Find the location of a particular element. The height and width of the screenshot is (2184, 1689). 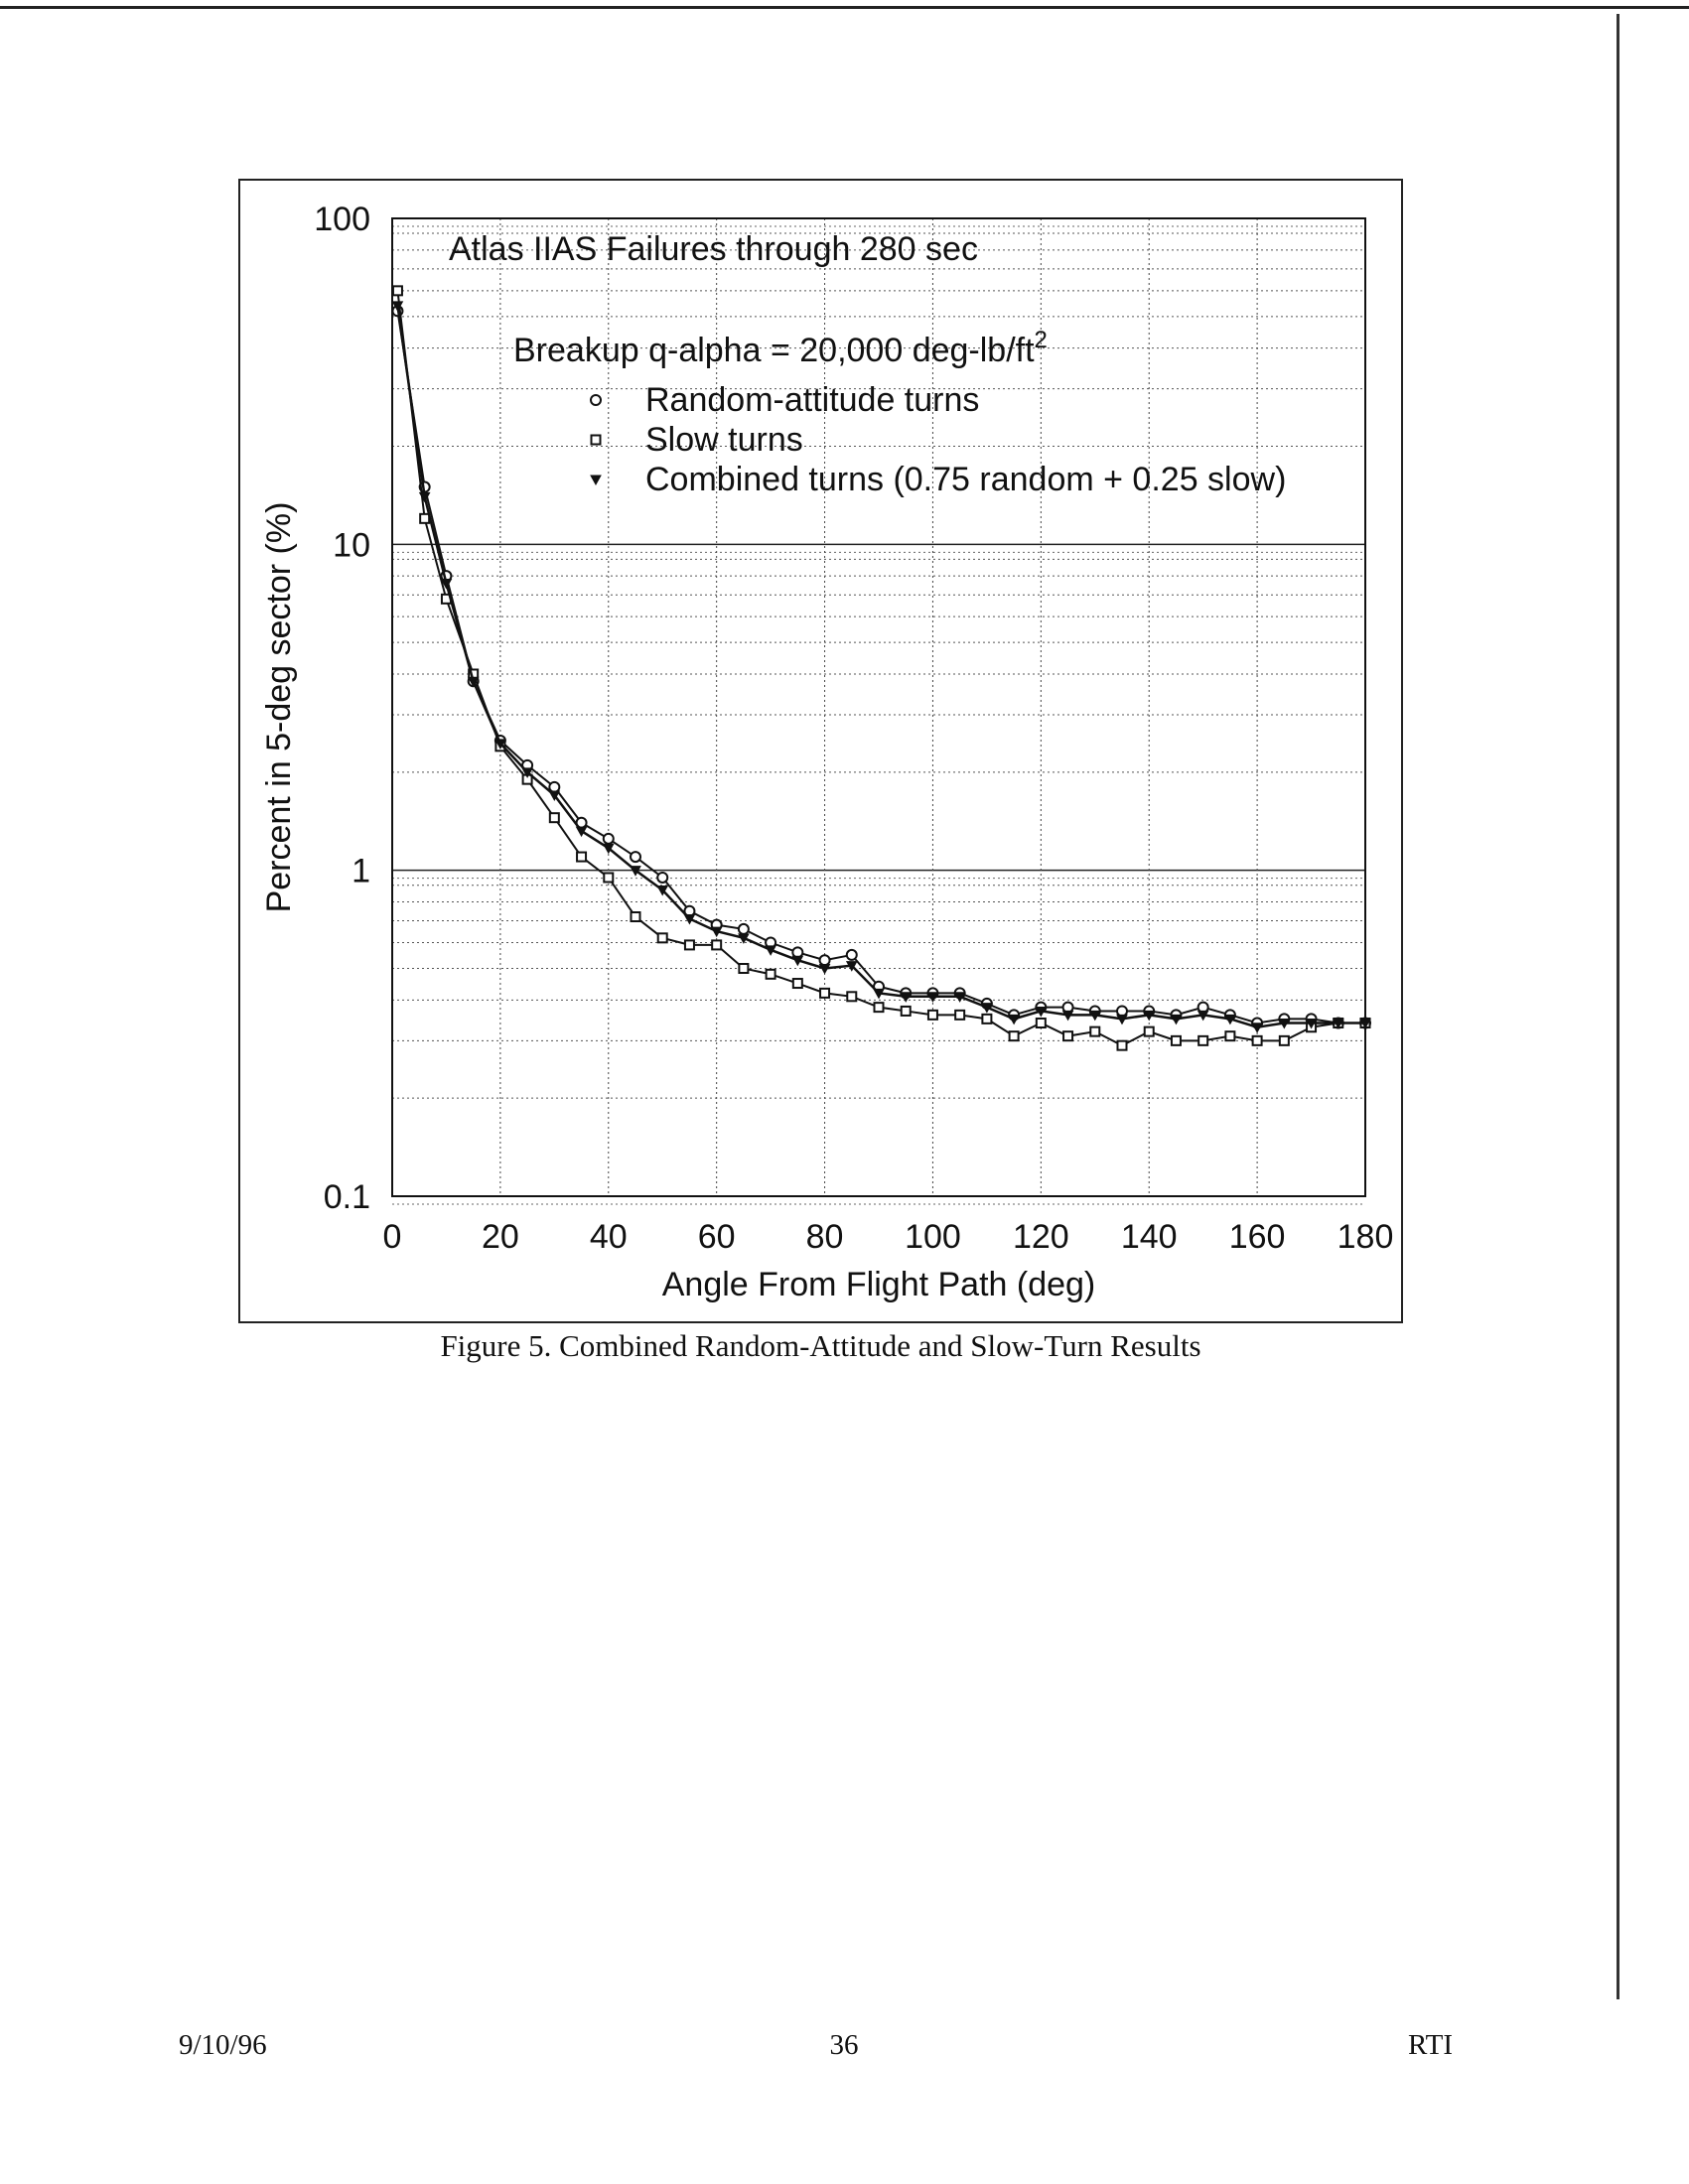

x-tick-label: 40 is located at coordinates (609, 1237).